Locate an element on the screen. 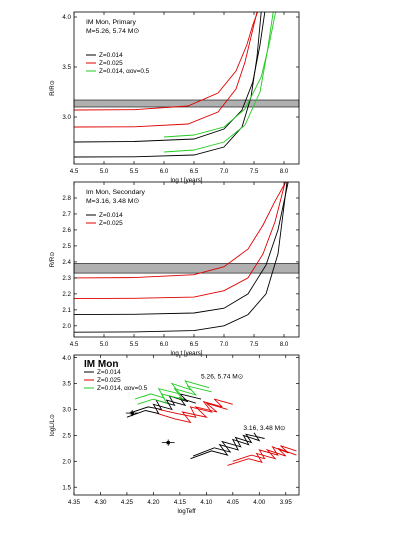 Image resolution: width=415 pixels, height=537 pixels. y-axis-label: logL/L⊙ is located at coordinates (52, 425).